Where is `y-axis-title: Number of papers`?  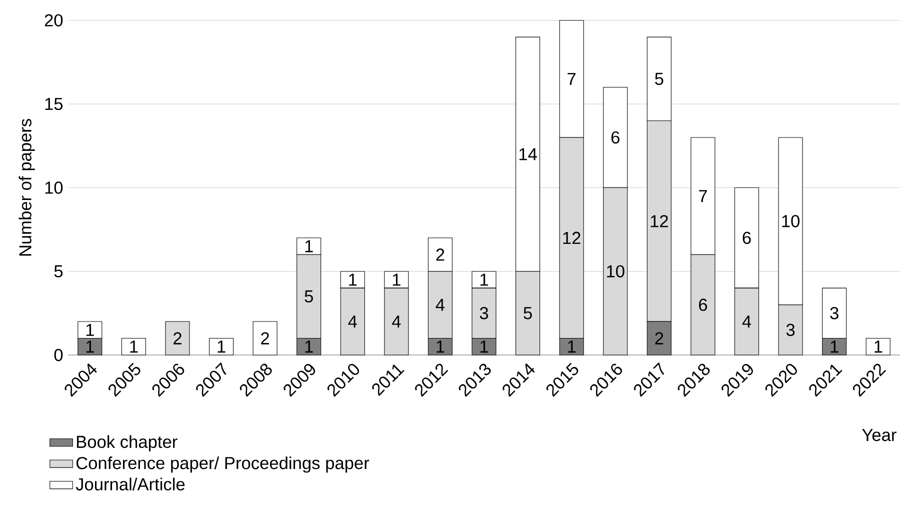 y-axis-title: Number of papers is located at coordinates (26, 187).